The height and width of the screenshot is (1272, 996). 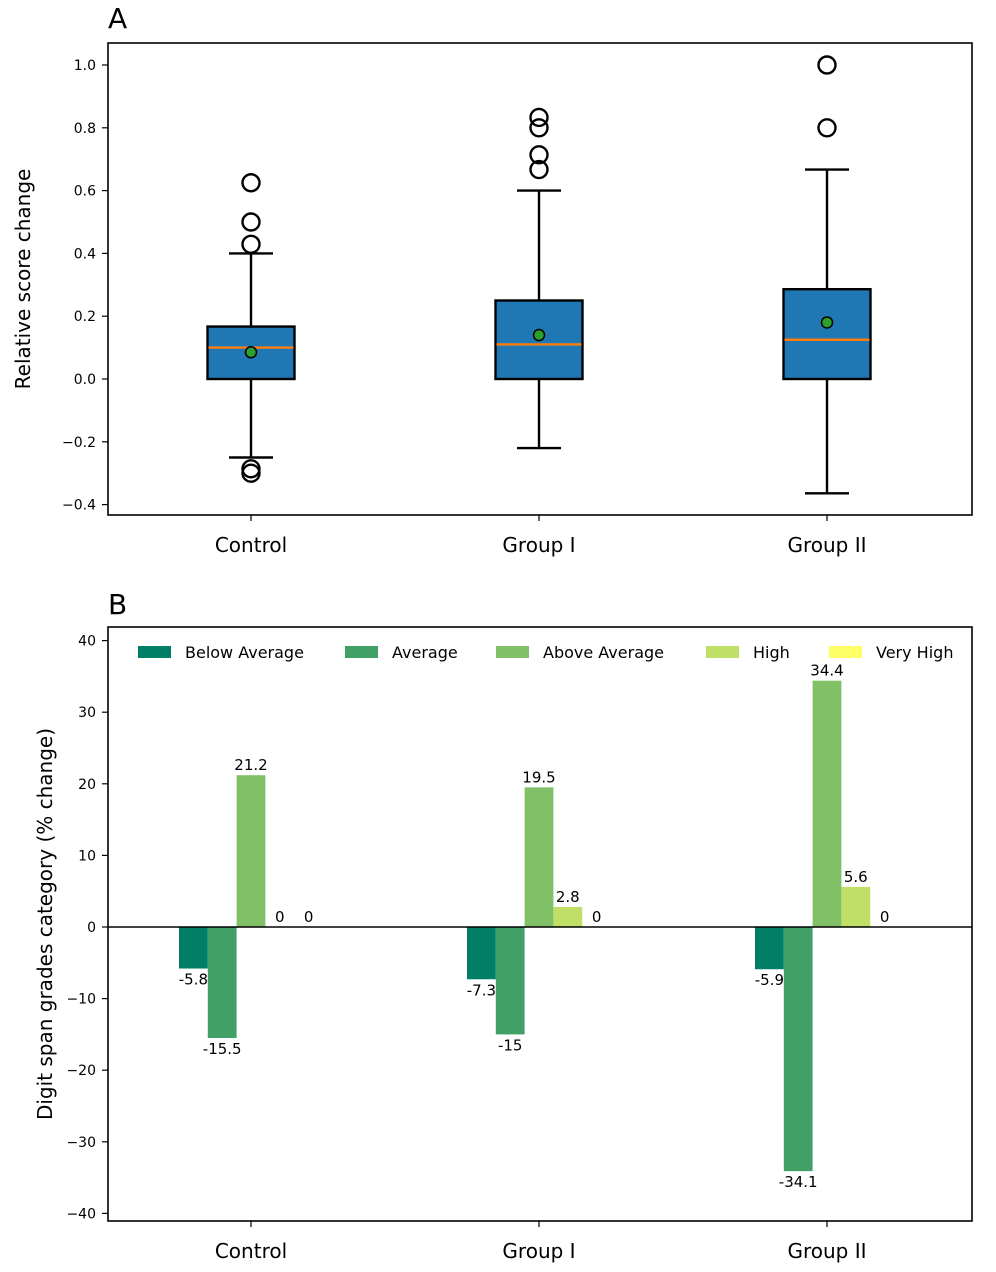 I want to click on bar-chart-ylabel: Digit span grades category (% change), so click(x=45, y=924).